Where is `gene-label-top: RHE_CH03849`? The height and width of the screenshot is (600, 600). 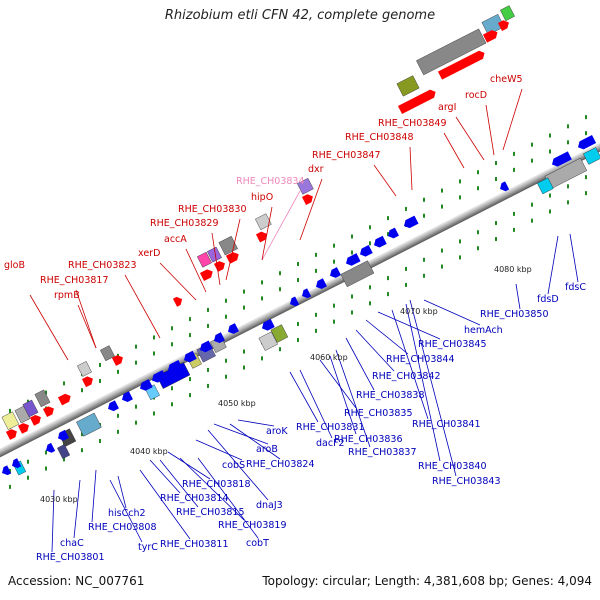 gene-label-top: RHE_CH03849 is located at coordinates (412, 123).